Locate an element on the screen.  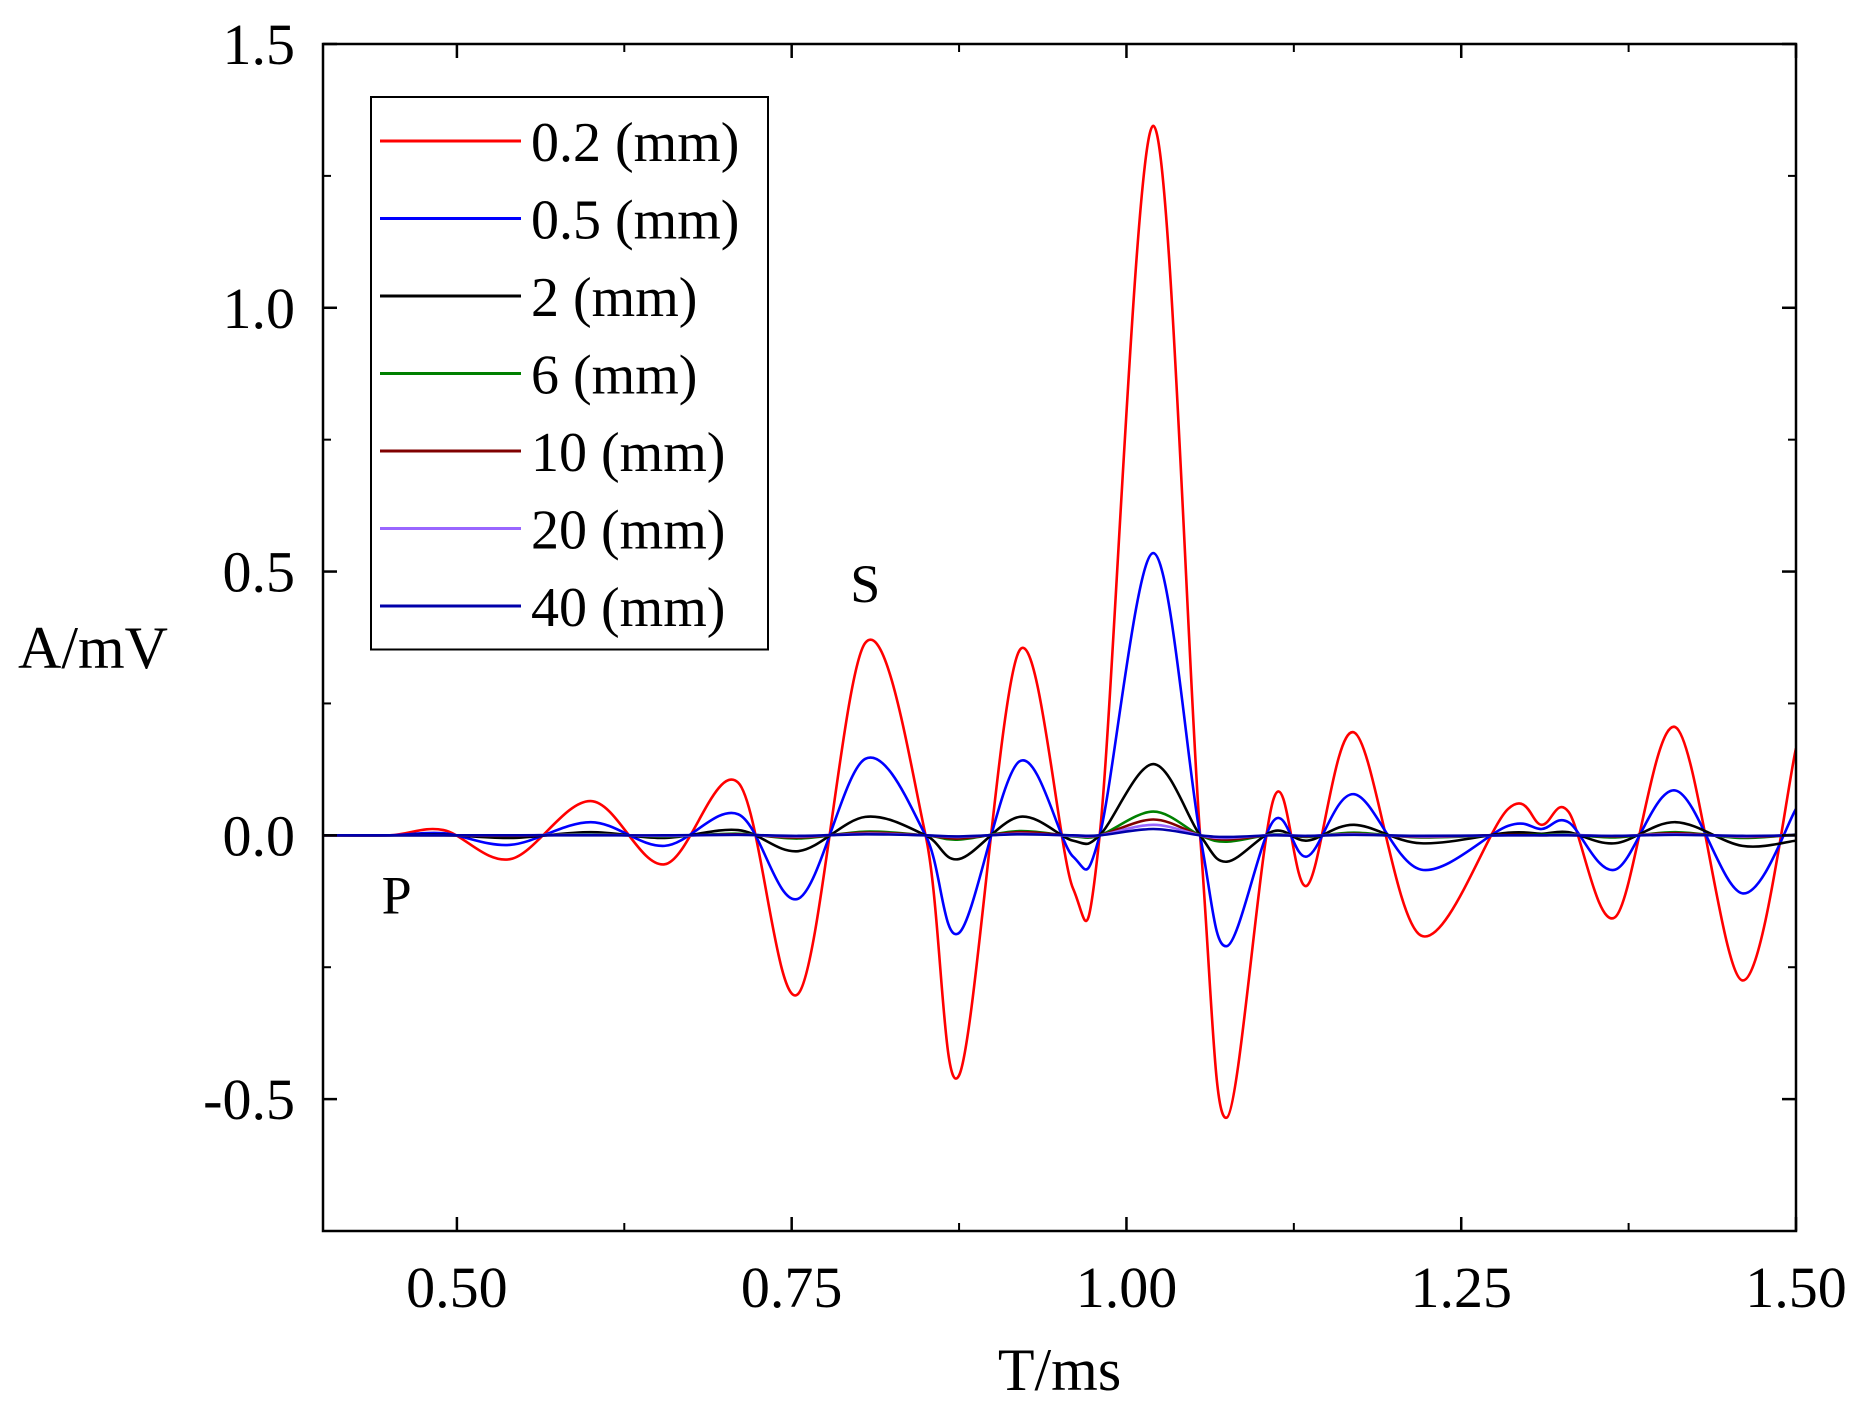
x-tick-label: 0.75 is located at coordinates (792, 1287).